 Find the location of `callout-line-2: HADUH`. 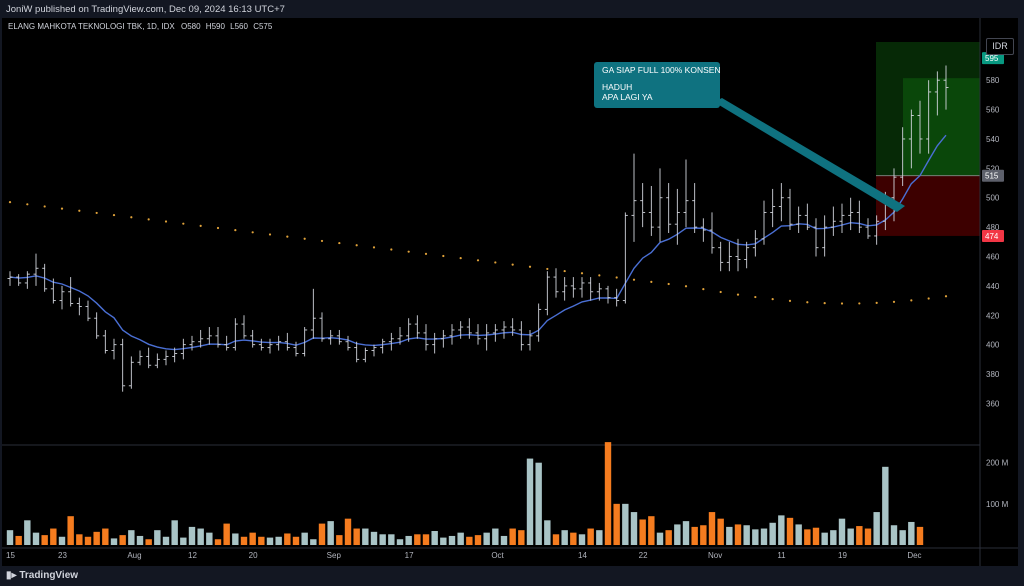

callout-line-2: HADUH is located at coordinates (617, 87).